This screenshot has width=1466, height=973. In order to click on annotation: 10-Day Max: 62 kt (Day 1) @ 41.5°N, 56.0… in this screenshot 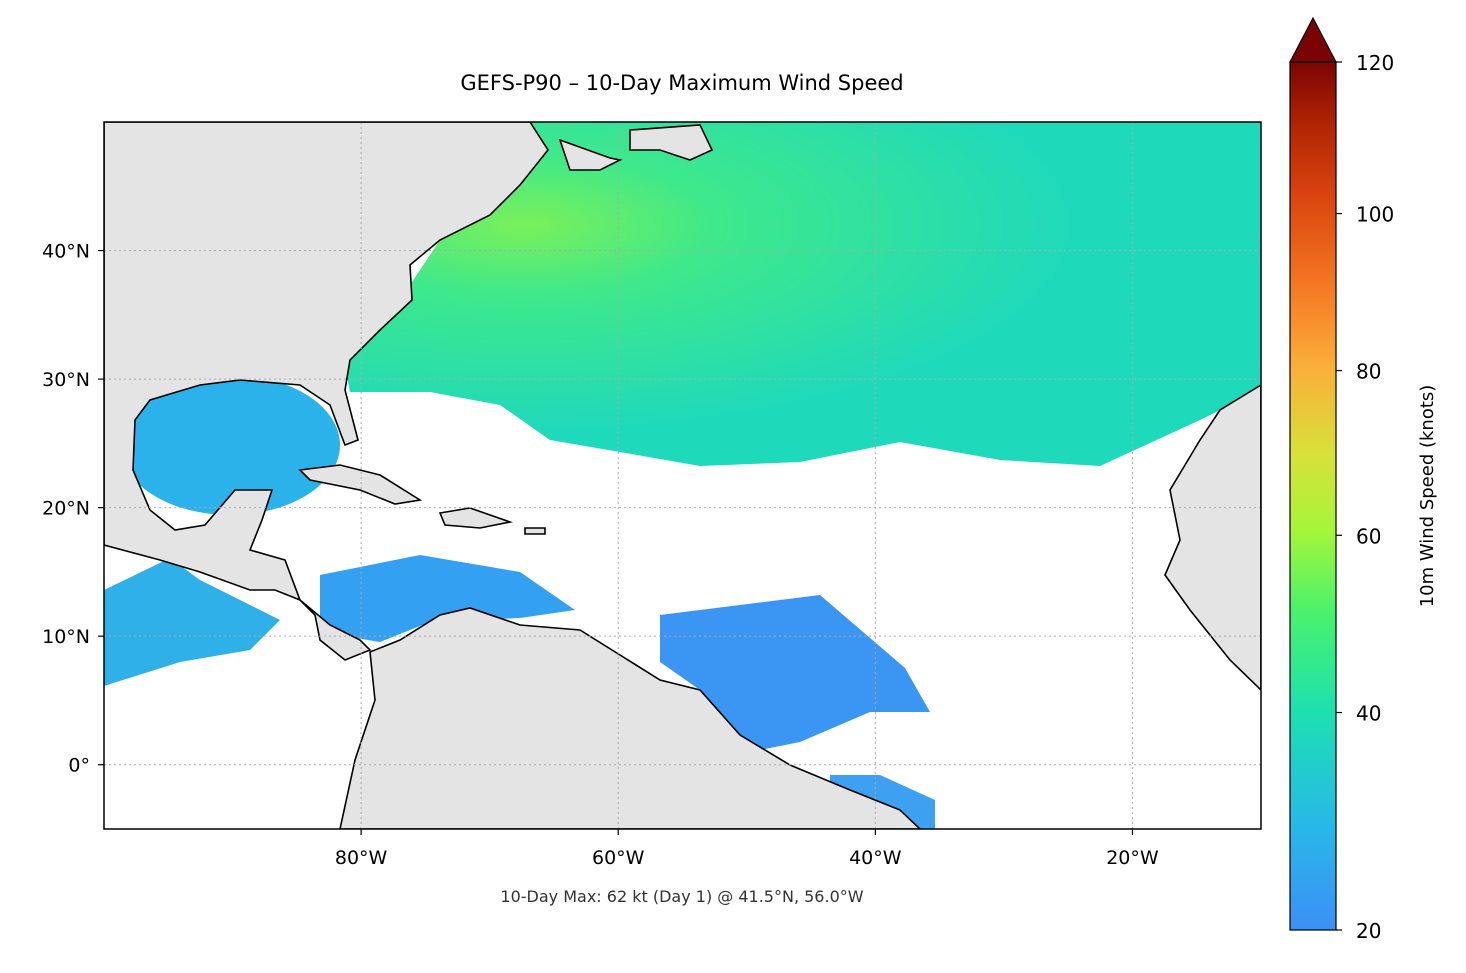, I will do `click(681, 896)`.